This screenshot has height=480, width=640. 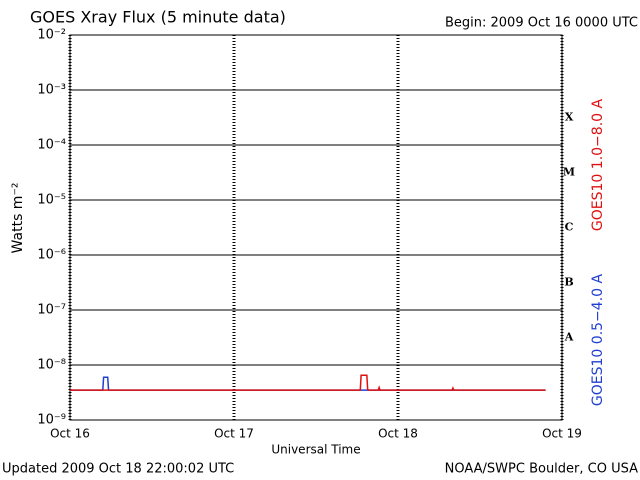 I want to click on chart-title: GOES Xray Flux (5 minute data), so click(x=158, y=17).